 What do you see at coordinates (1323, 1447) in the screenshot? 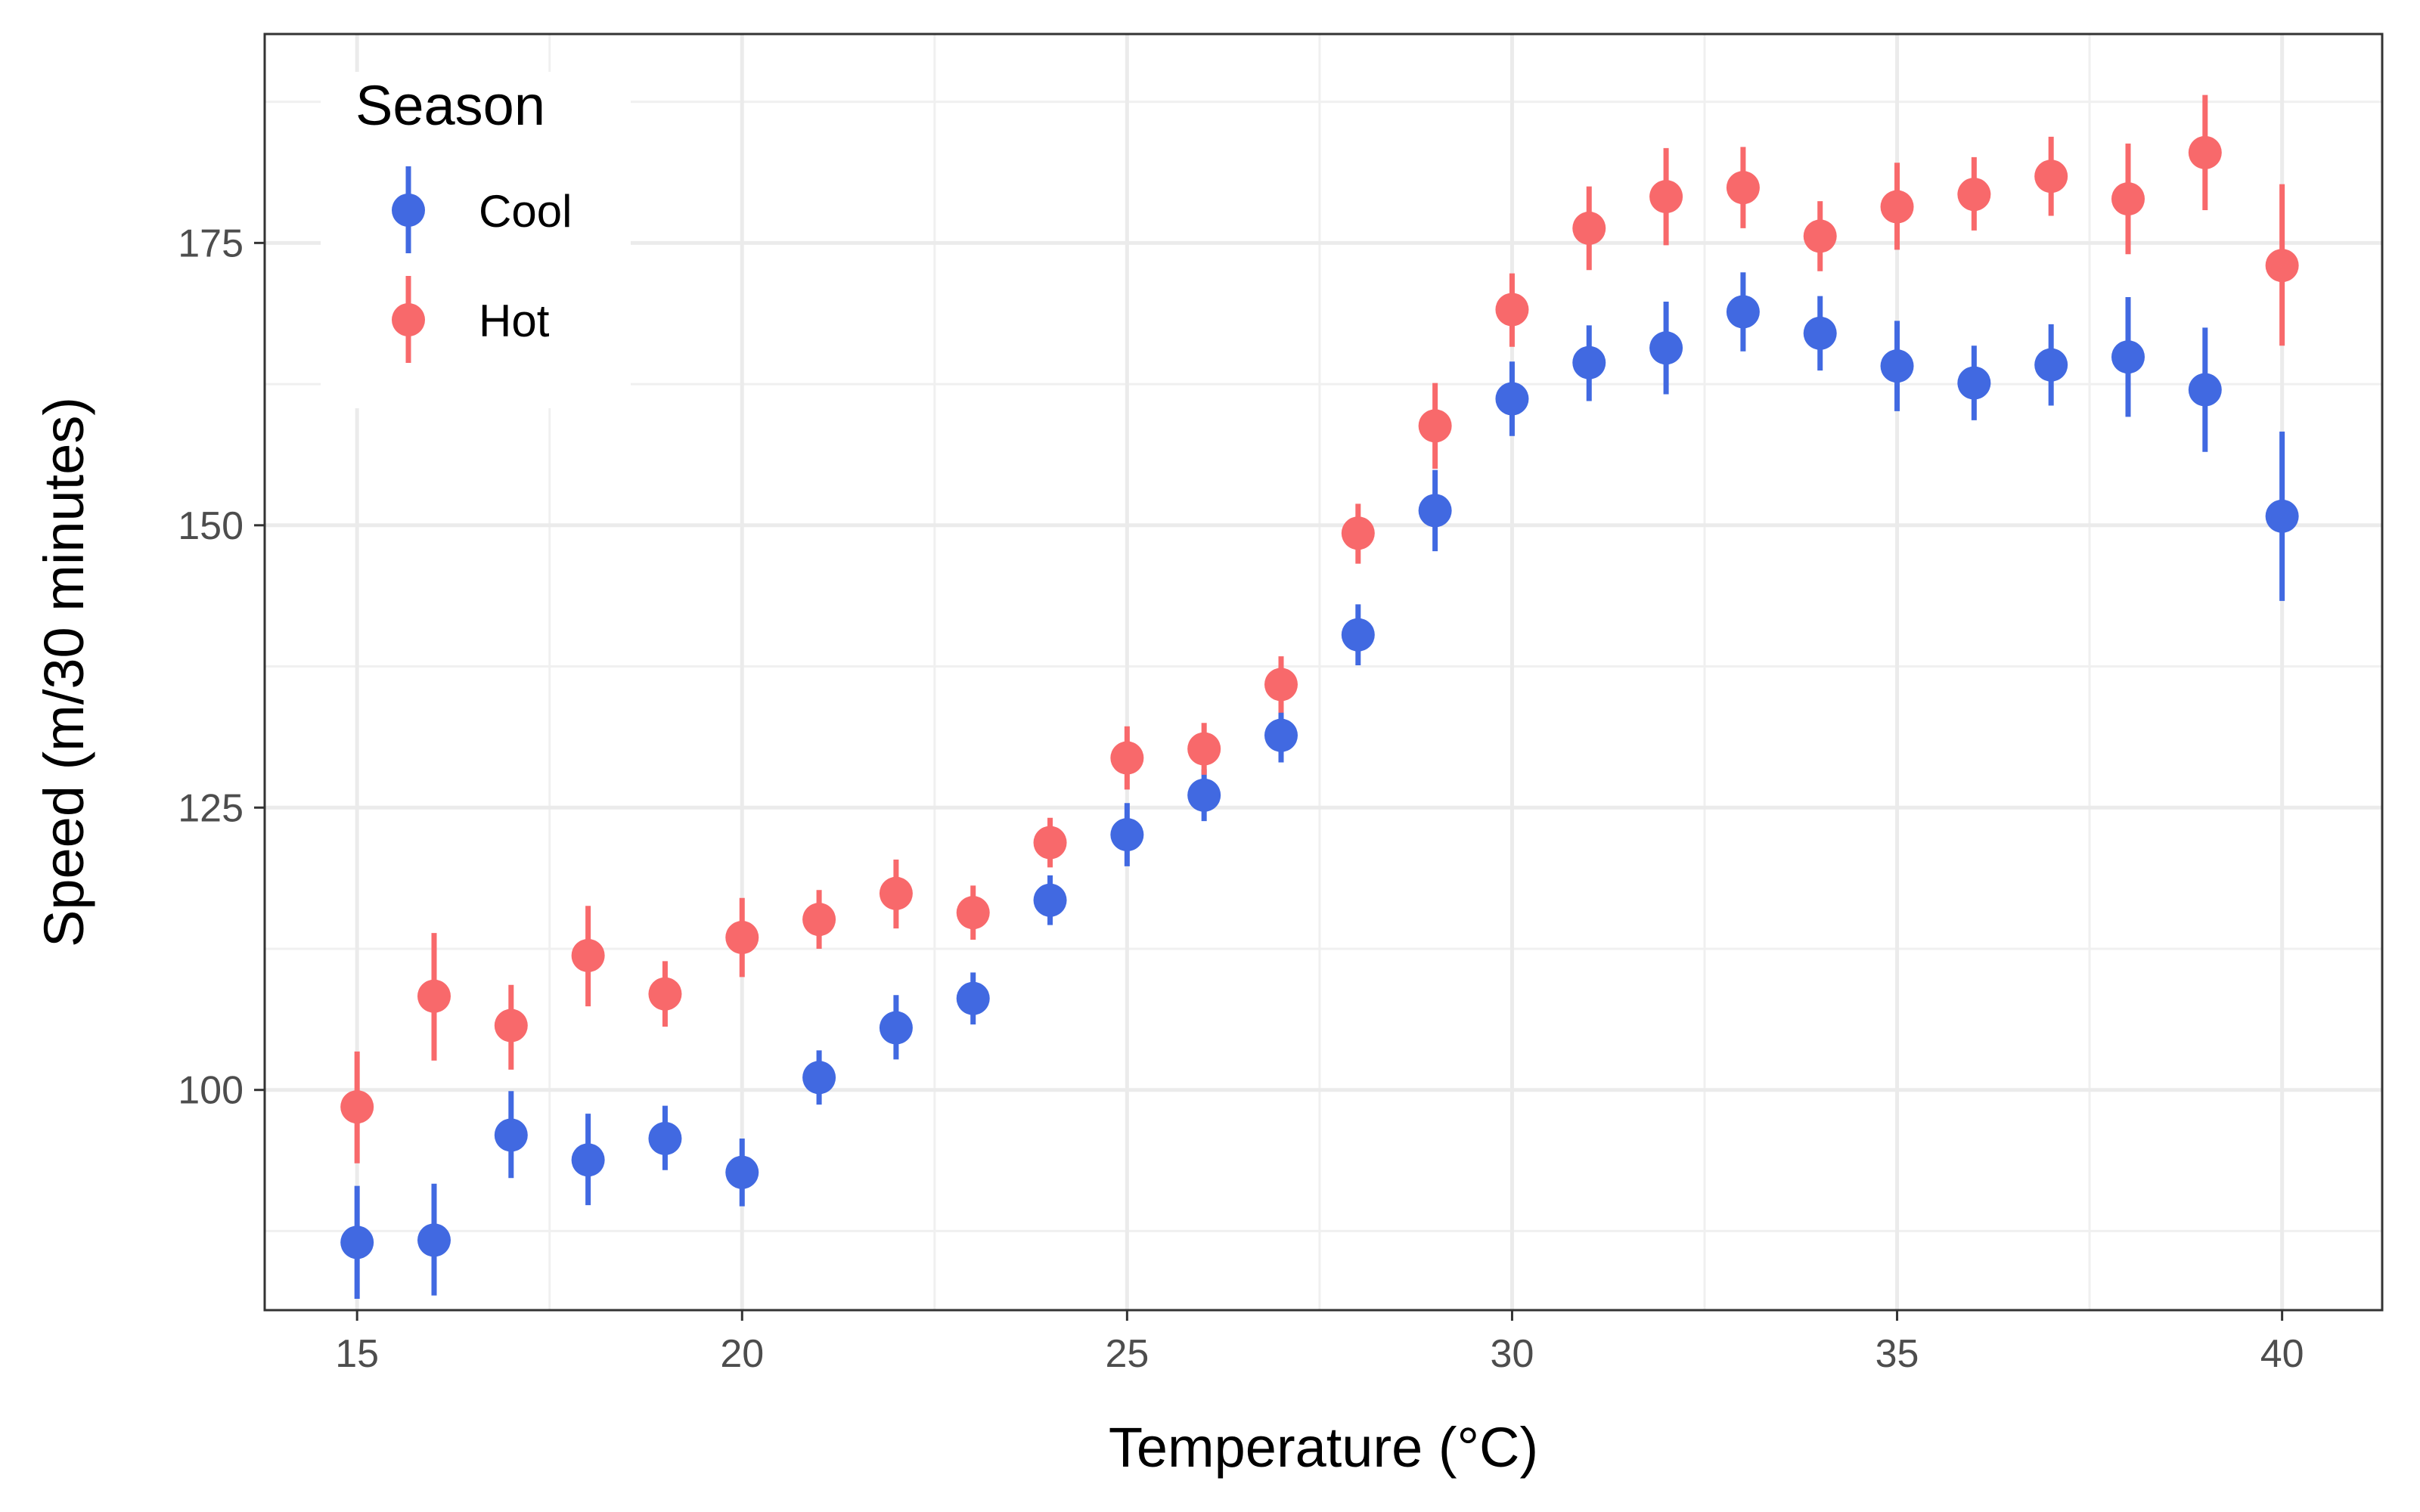
I see `x-axis-title: Temperature (°C)` at bounding box center [1323, 1447].